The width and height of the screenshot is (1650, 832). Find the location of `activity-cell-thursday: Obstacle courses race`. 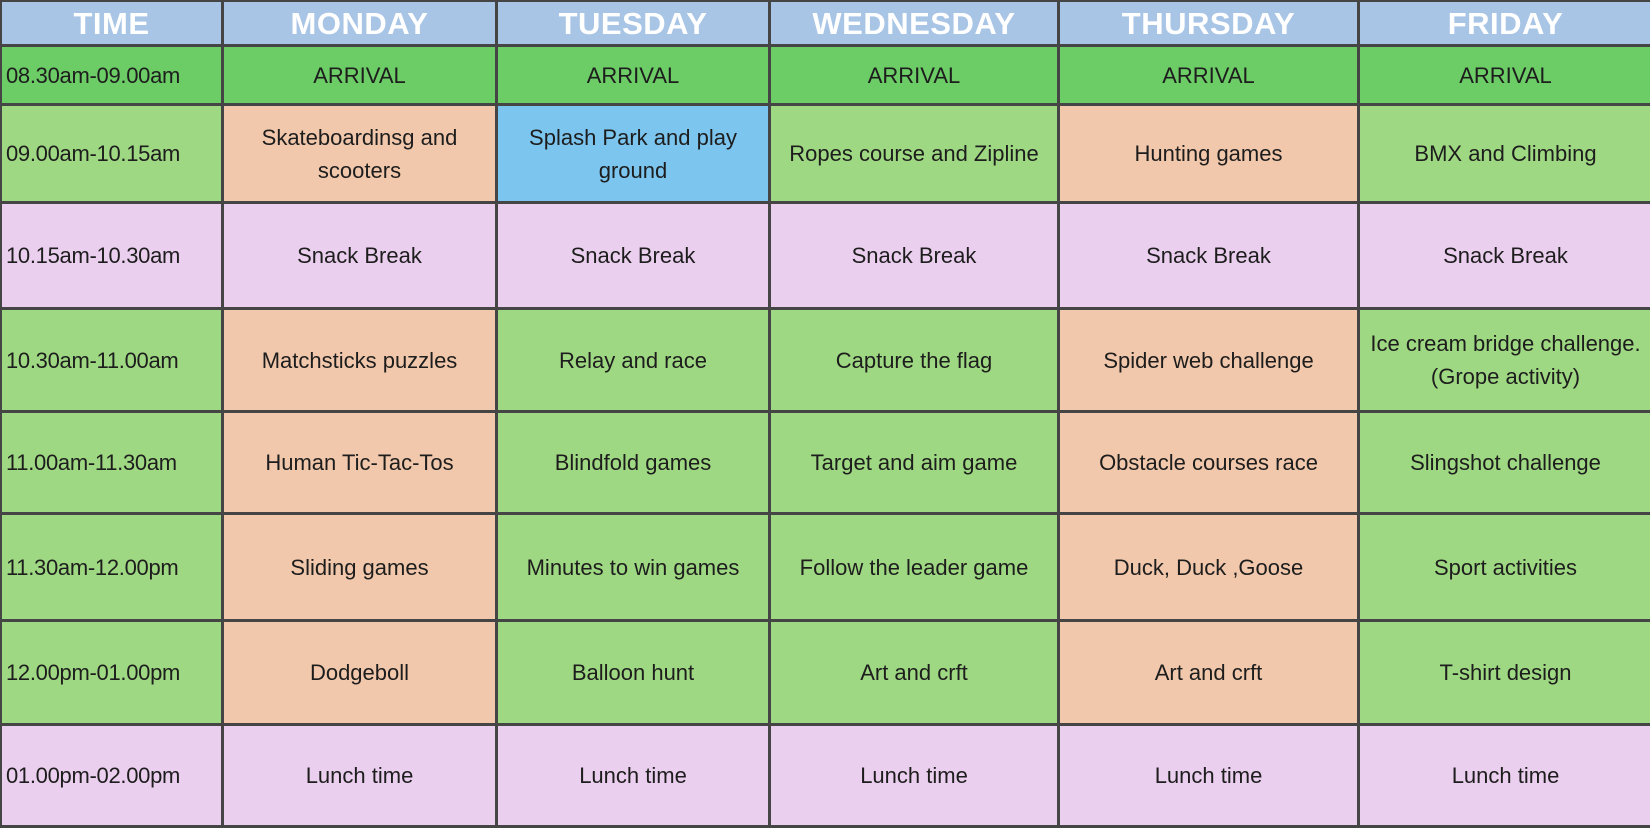

activity-cell-thursday: Obstacle courses race is located at coordinates (1208, 462).